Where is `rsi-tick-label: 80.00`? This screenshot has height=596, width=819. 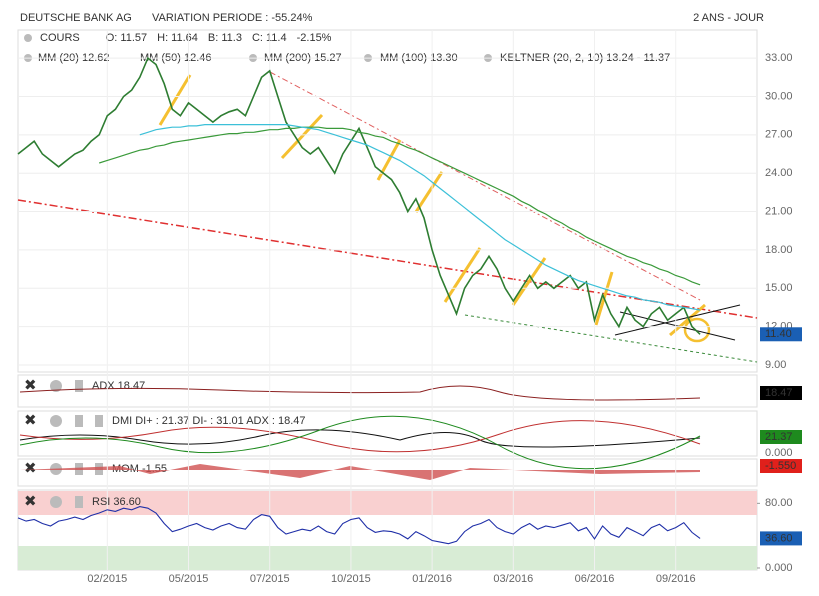
rsi-tick-label: 80.00 is located at coordinates (779, 503).